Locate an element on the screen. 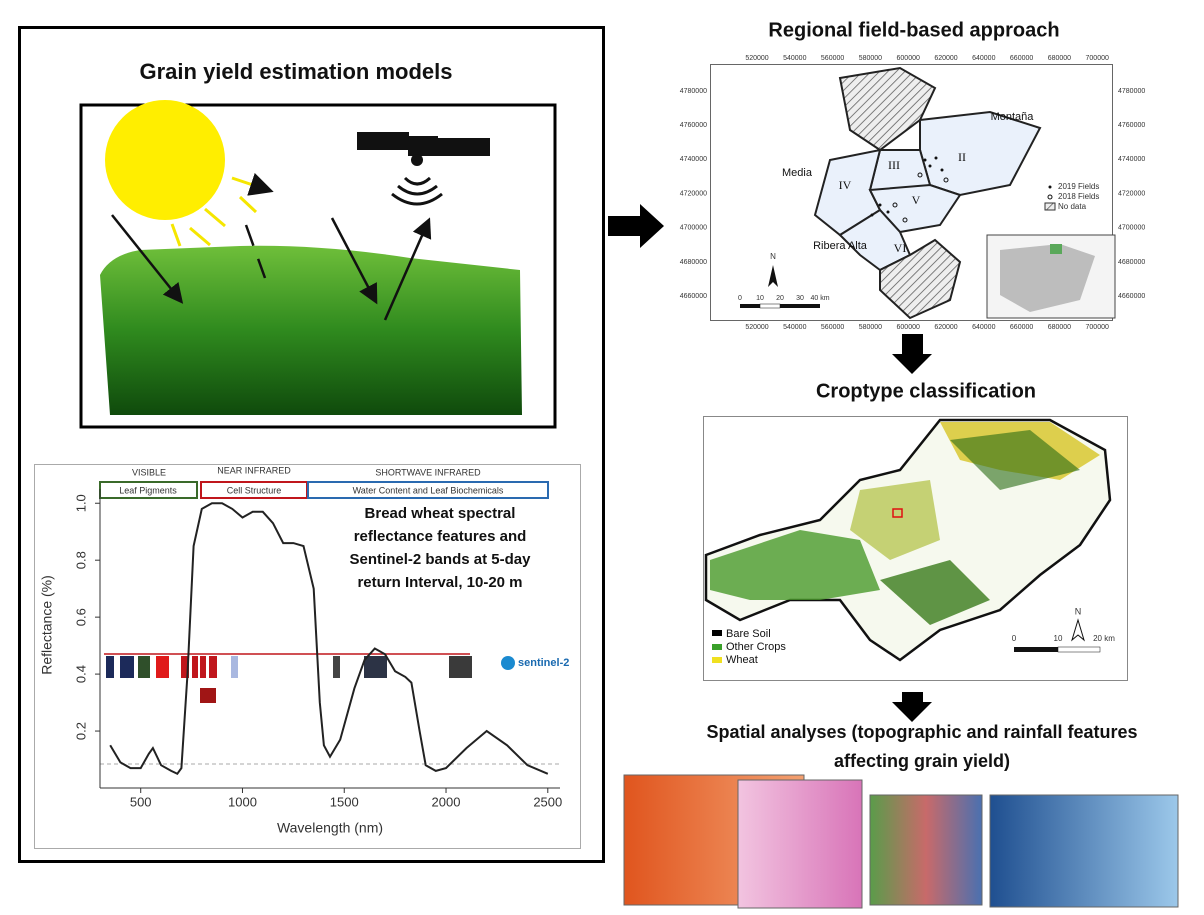 The height and width of the screenshot is (915, 1204). feature-label: Cell Structure is located at coordinates (254, 490).